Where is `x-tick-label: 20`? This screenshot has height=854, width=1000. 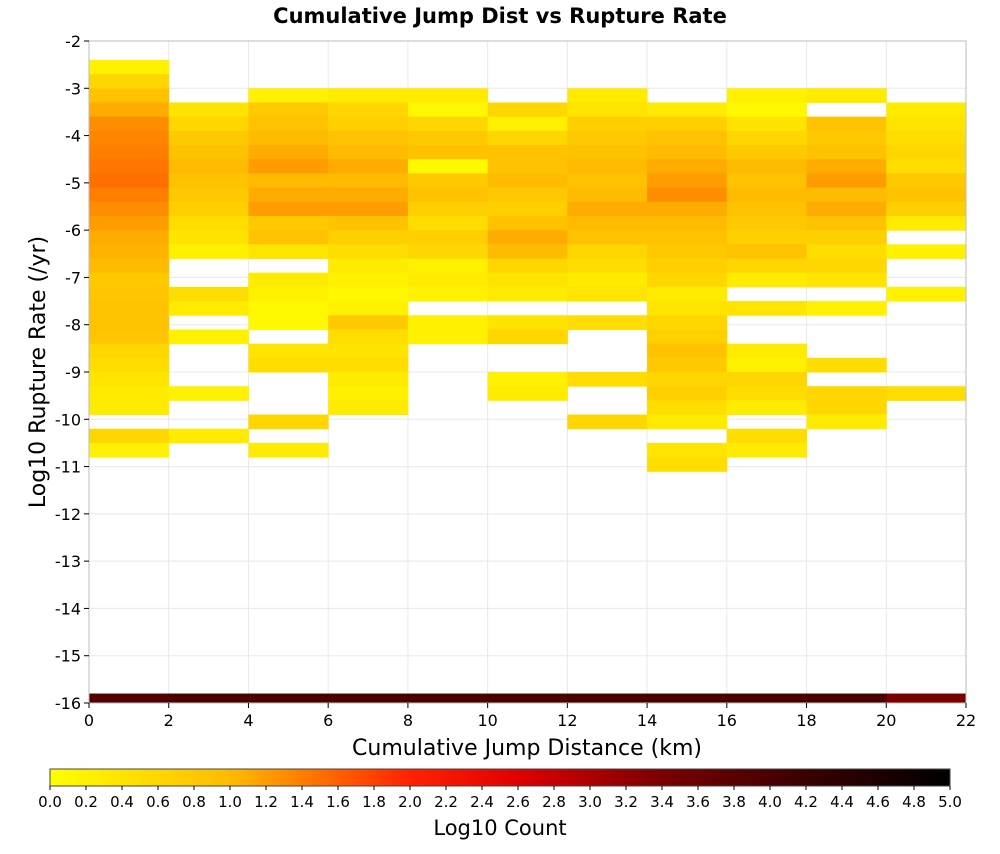 x-tick-label: 20 is located at coordinates (886, 720).